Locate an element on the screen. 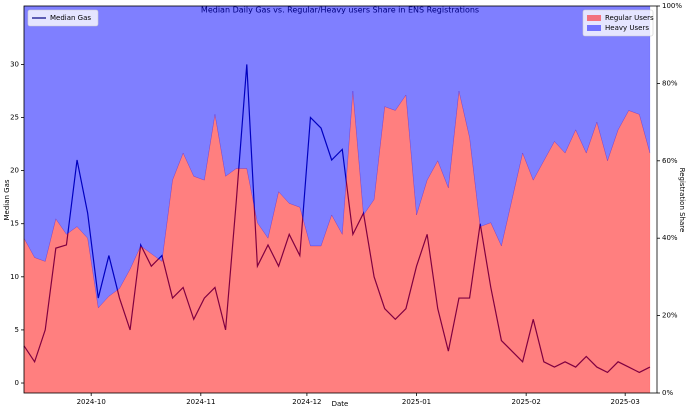 The image size is (690, 420). y-tick-label: 0 is located at coordinates (17, 383).